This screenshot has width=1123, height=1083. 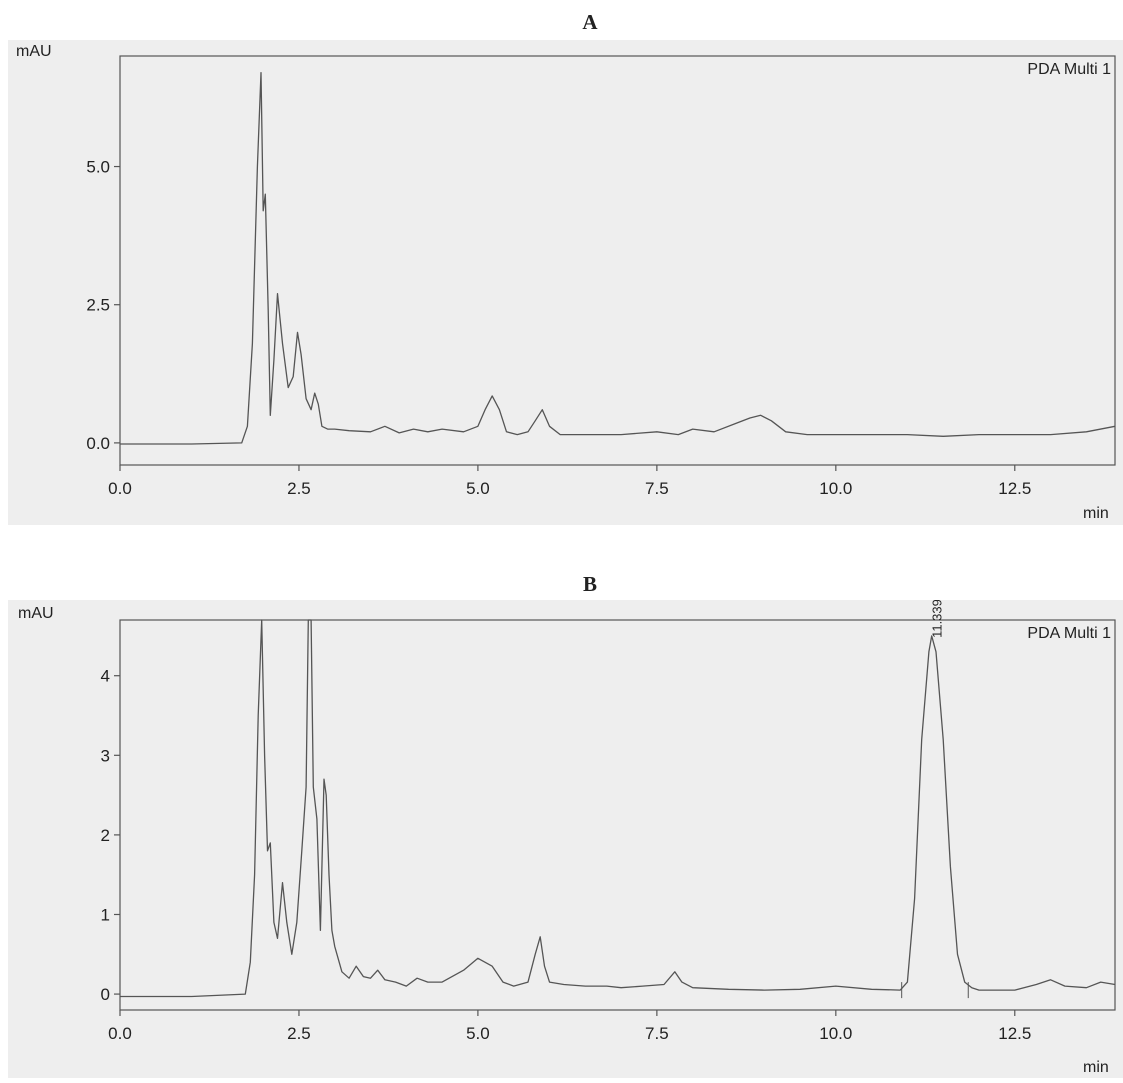 What do you see at coordinates (98, 167) in the screenshot?
I see `chart-a-ytick-label: 5.0` at bounding box center [98, 167].